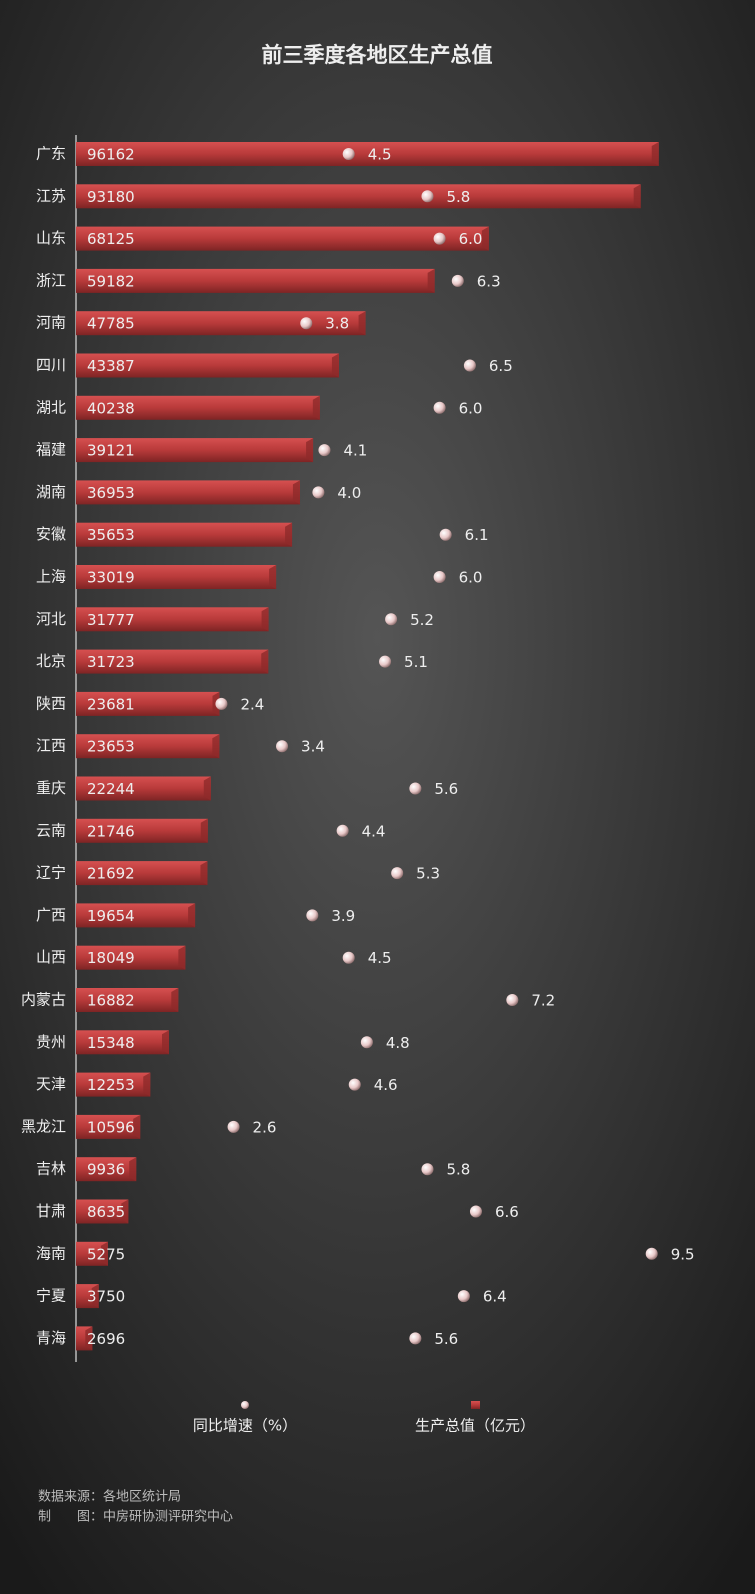  I want to click on data-label: 59182, so click(111, 281).